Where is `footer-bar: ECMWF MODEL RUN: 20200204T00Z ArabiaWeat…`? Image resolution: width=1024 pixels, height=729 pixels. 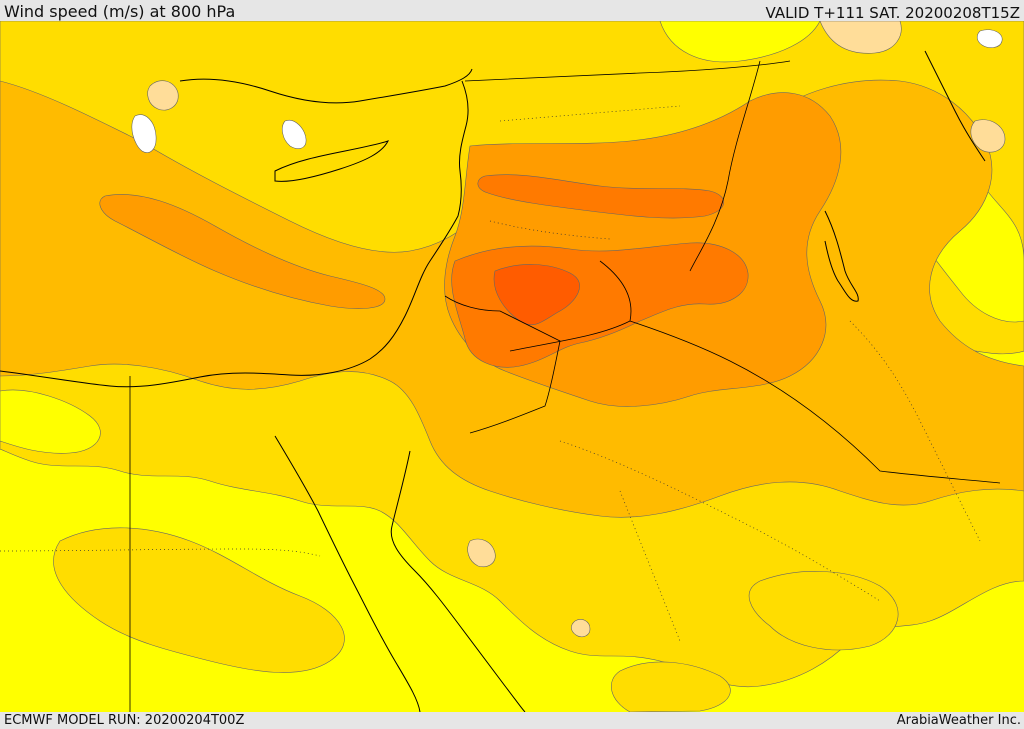 footer-bar: ECMWF MODEL RUN: 20200204T00Z ArabiaWeat… is located at coordinates (512, 720).